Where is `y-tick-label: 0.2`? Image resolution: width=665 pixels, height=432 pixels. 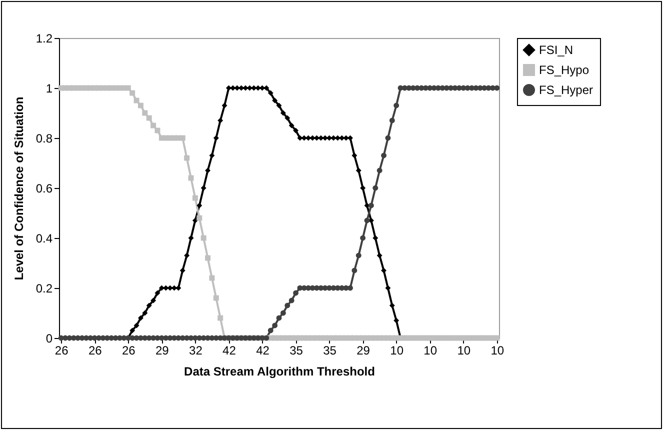
y-tick-label: 0.2 is located at coordinates (44, 289).